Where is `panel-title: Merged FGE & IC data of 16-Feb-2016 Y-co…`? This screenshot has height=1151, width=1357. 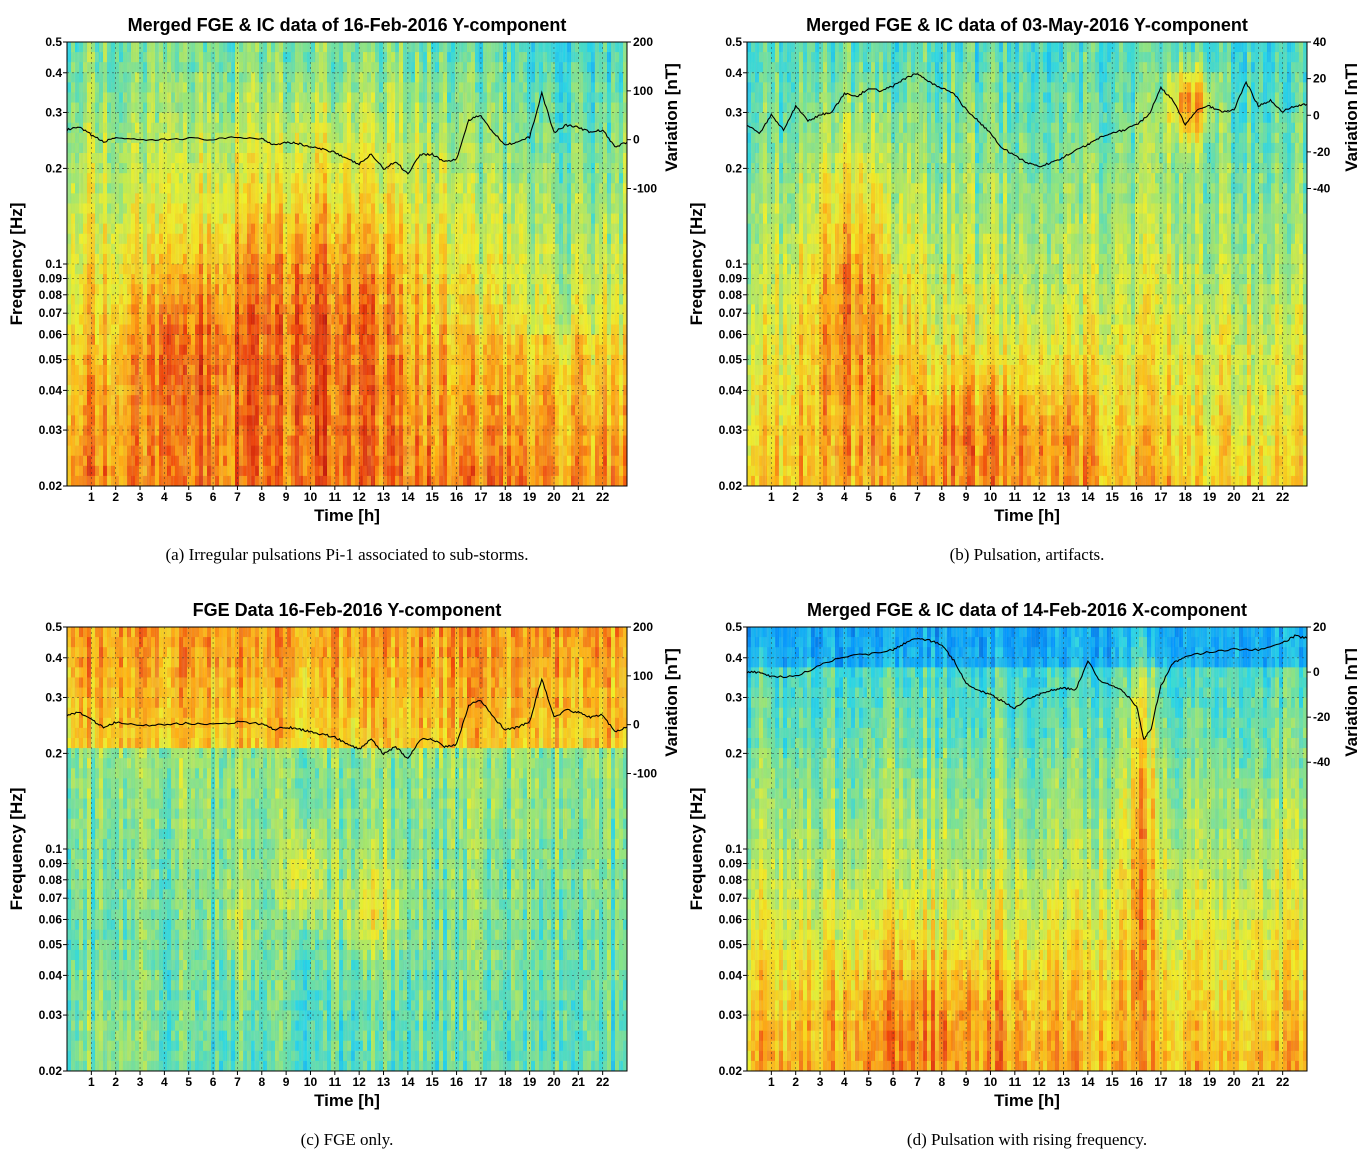 panel-title: Merged FGE & IC data of 16-Feb-2016 Y-co… is located at coordinates (347, 25).